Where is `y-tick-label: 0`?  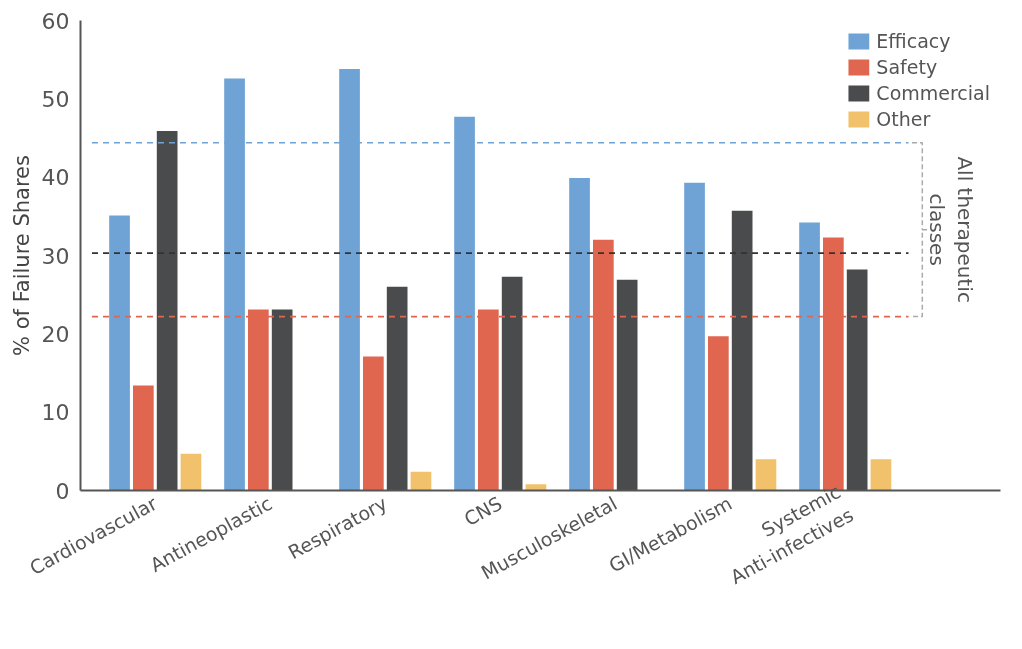 y-tick-label: 0 is located at coordinates (62, 491).